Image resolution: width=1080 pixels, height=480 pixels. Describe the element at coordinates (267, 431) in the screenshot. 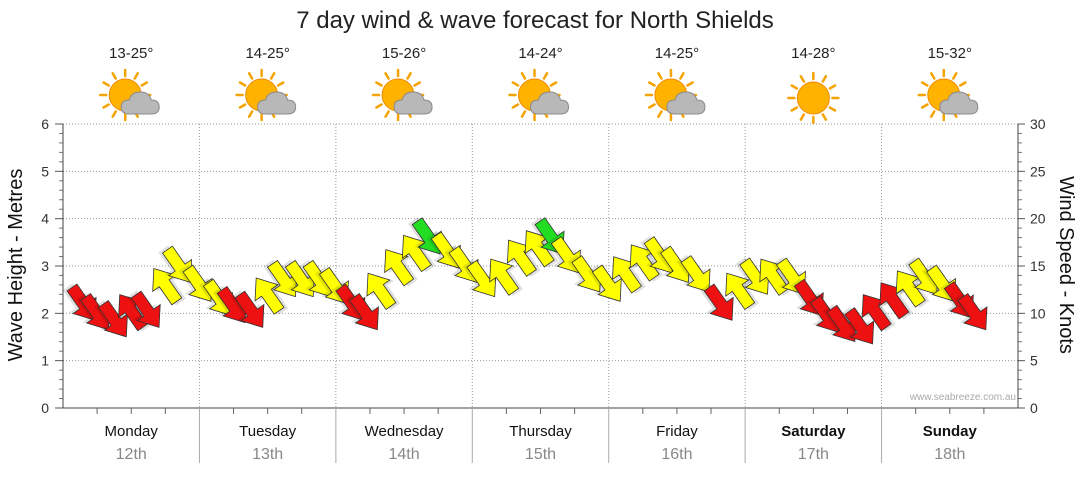

I see `day-name: Tuesday` at that location.